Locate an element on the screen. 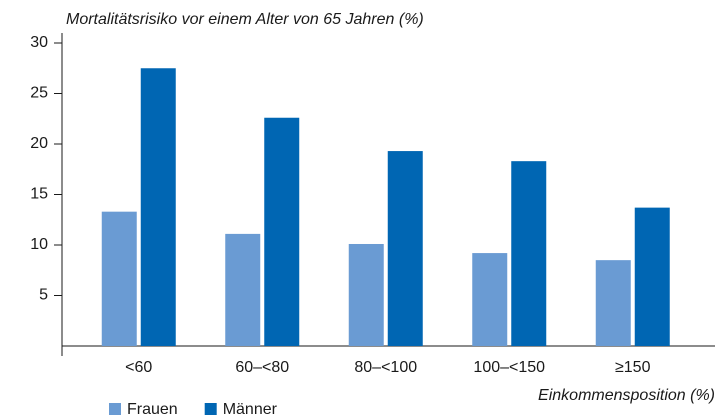  legend-label: Frauen is located at coordinates (152, 409).